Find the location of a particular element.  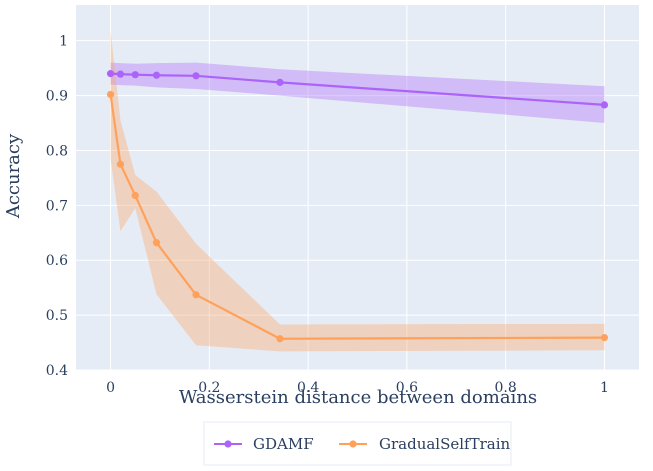

y-tick-label: 0.7 is located at coordinates (57, 206).